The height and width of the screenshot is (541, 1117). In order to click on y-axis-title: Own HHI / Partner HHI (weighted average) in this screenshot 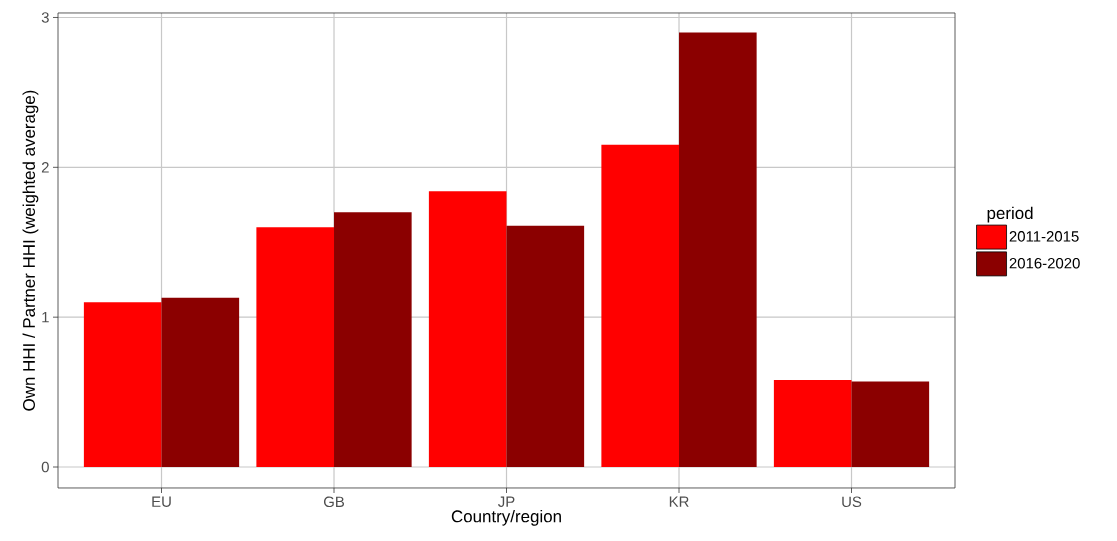, I will do `click(30, 250)`.